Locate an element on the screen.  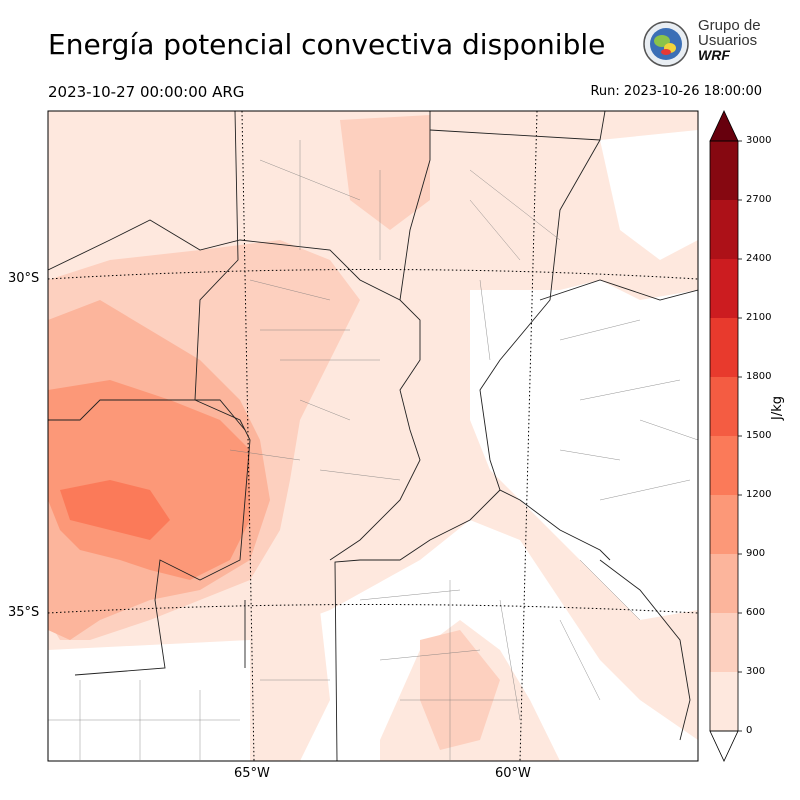
colorbar-tick-label: 300 is located at coordinates (756, 671).